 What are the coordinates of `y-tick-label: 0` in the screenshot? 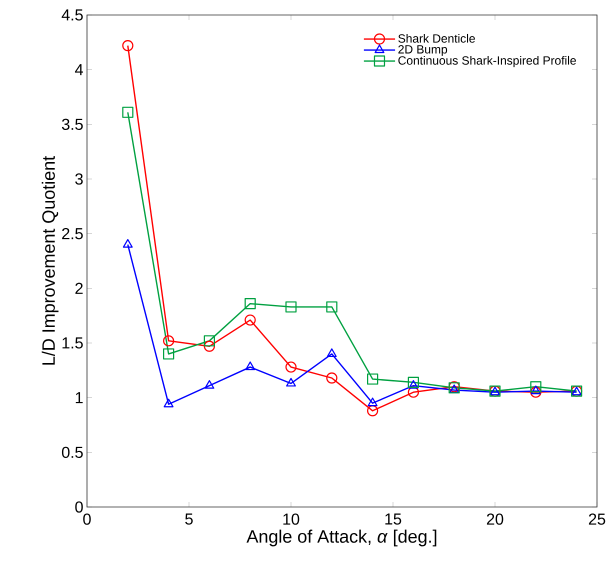 It's located at (79, 507).